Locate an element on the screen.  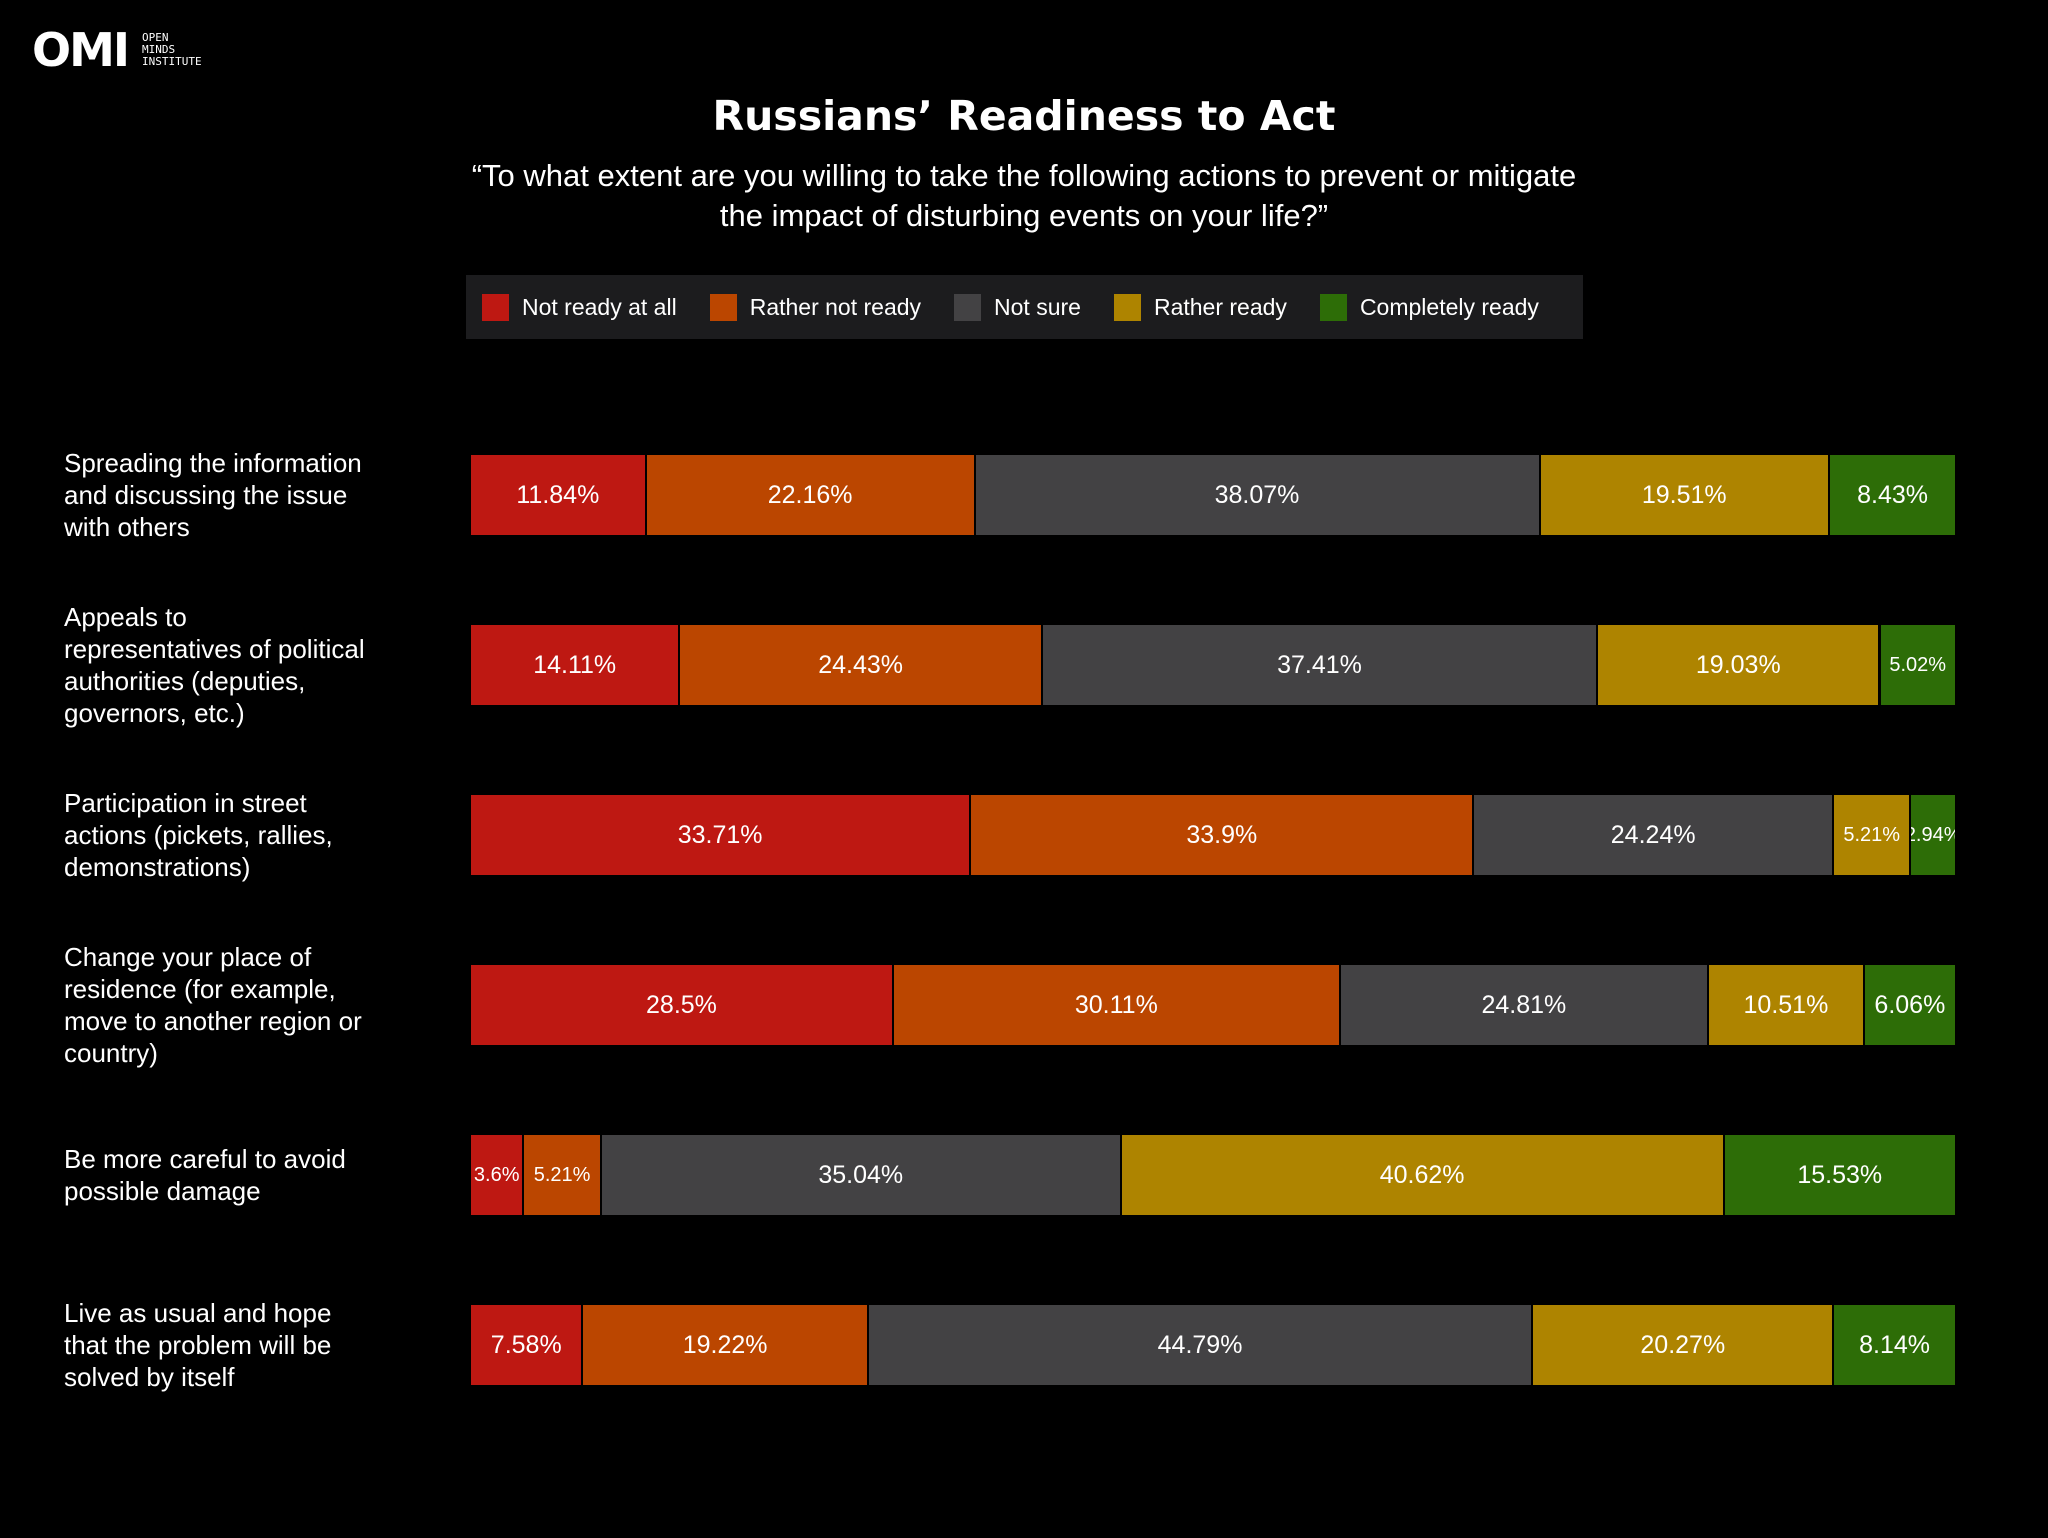
data-label: 30.11% is located at coordinates (1116, 1004).